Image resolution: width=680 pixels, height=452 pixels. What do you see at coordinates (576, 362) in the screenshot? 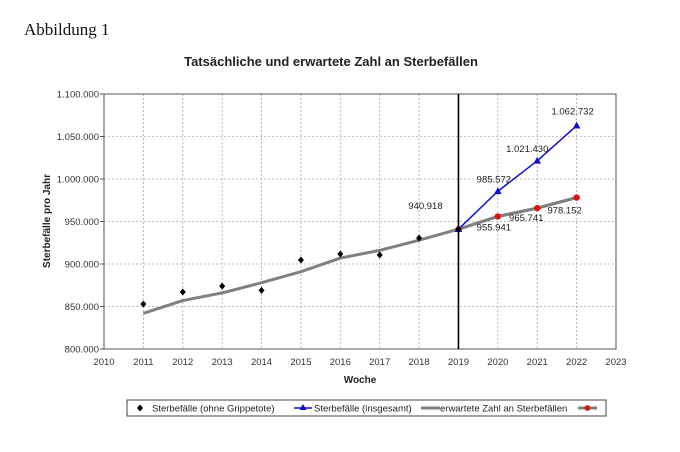
I see `x-tick-label: 2022` at bounding box center [576, 362].